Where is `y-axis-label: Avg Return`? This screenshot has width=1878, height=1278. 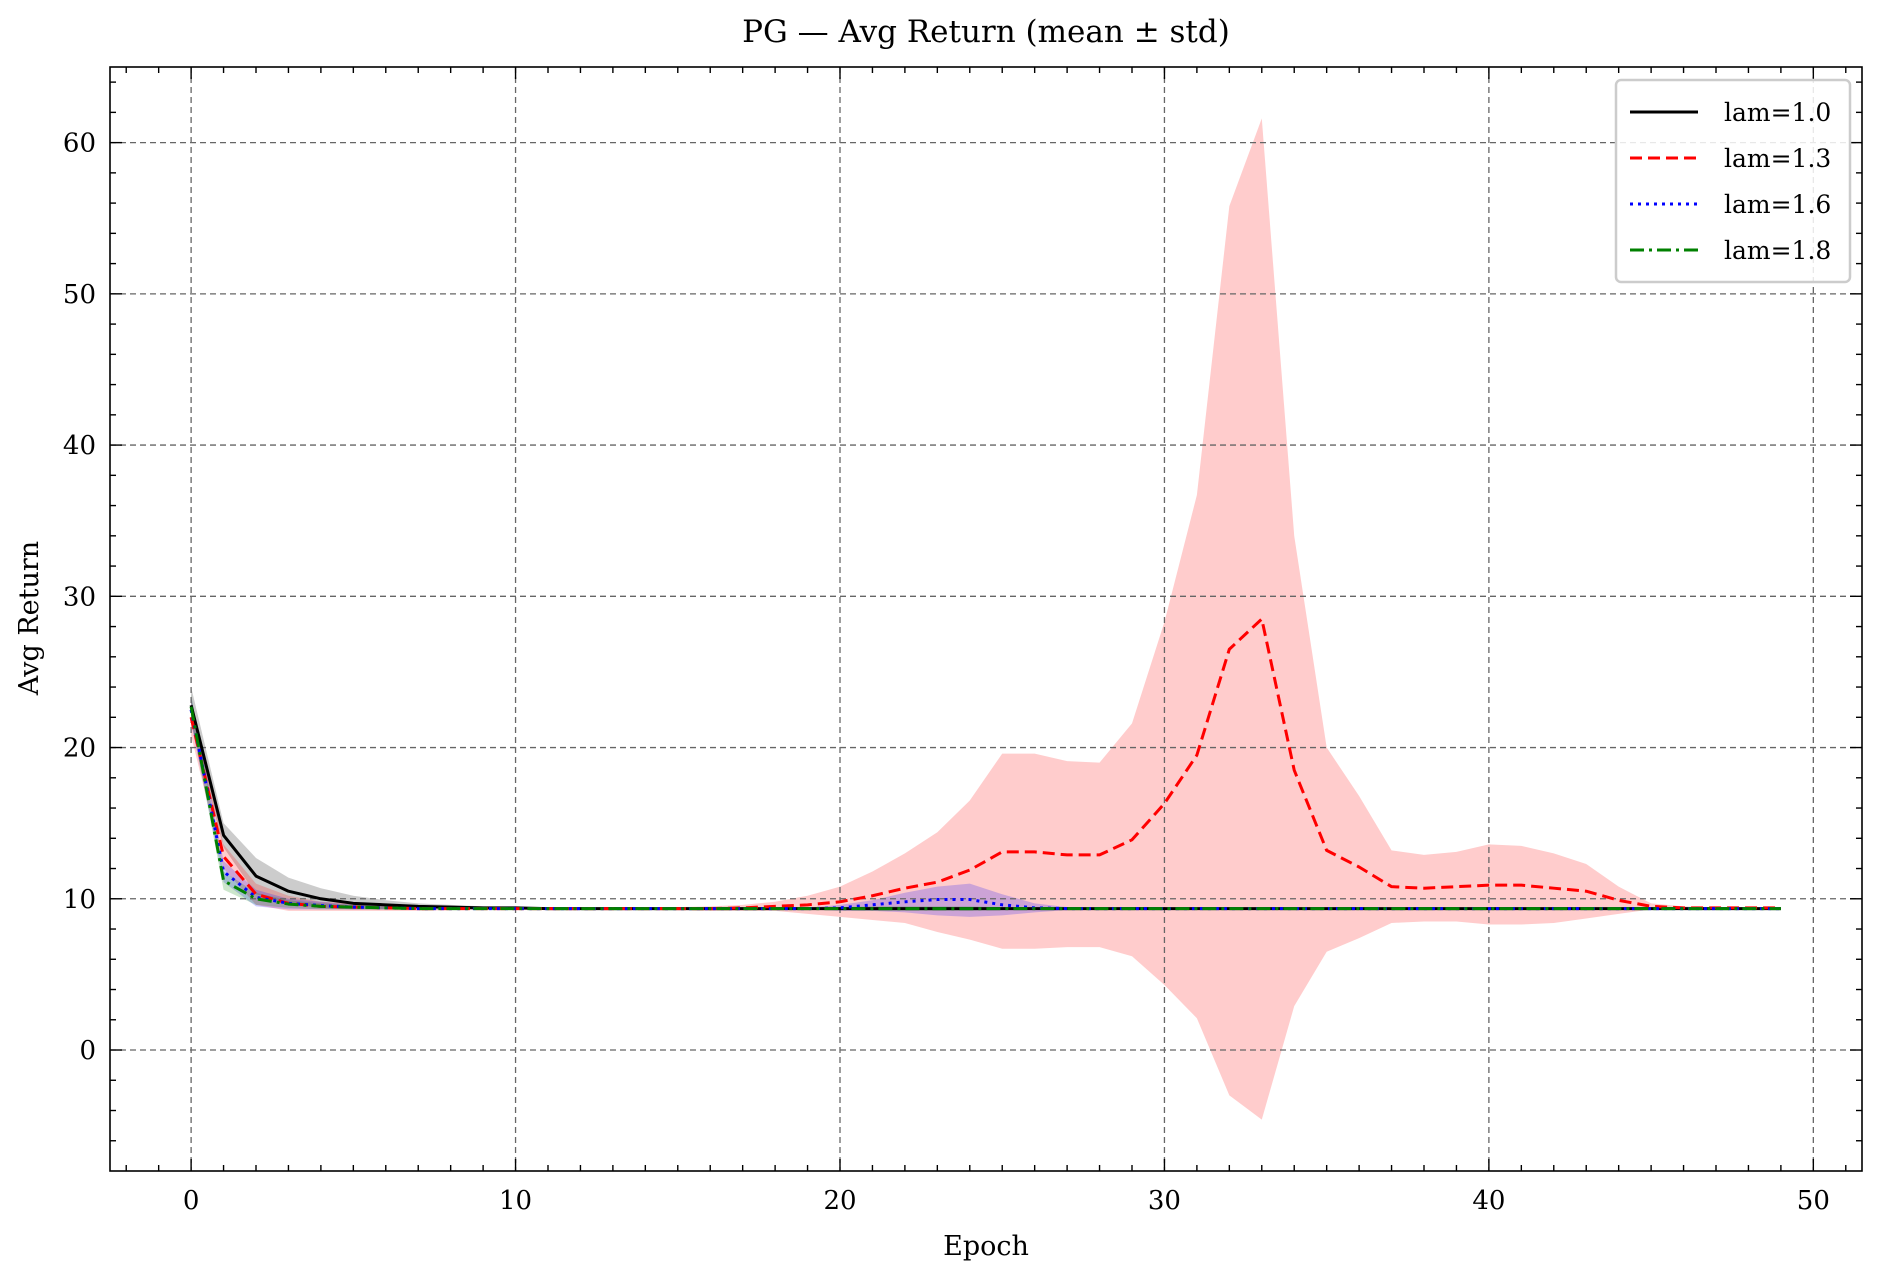 y-axis-label: Avg Return is located at coordinates (29, 618).